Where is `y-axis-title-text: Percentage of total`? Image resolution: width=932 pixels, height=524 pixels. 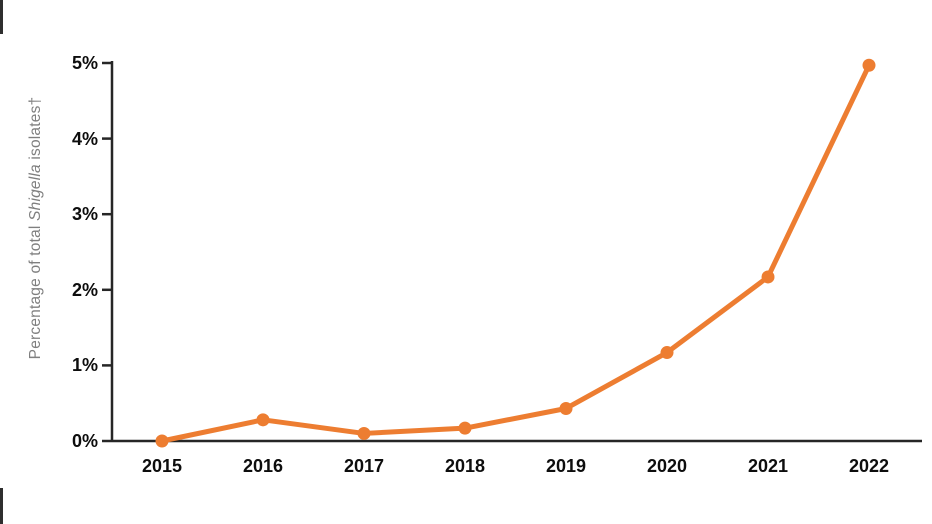 y-axis-title-text: Percentage of total is located at coordinates (35, 290).